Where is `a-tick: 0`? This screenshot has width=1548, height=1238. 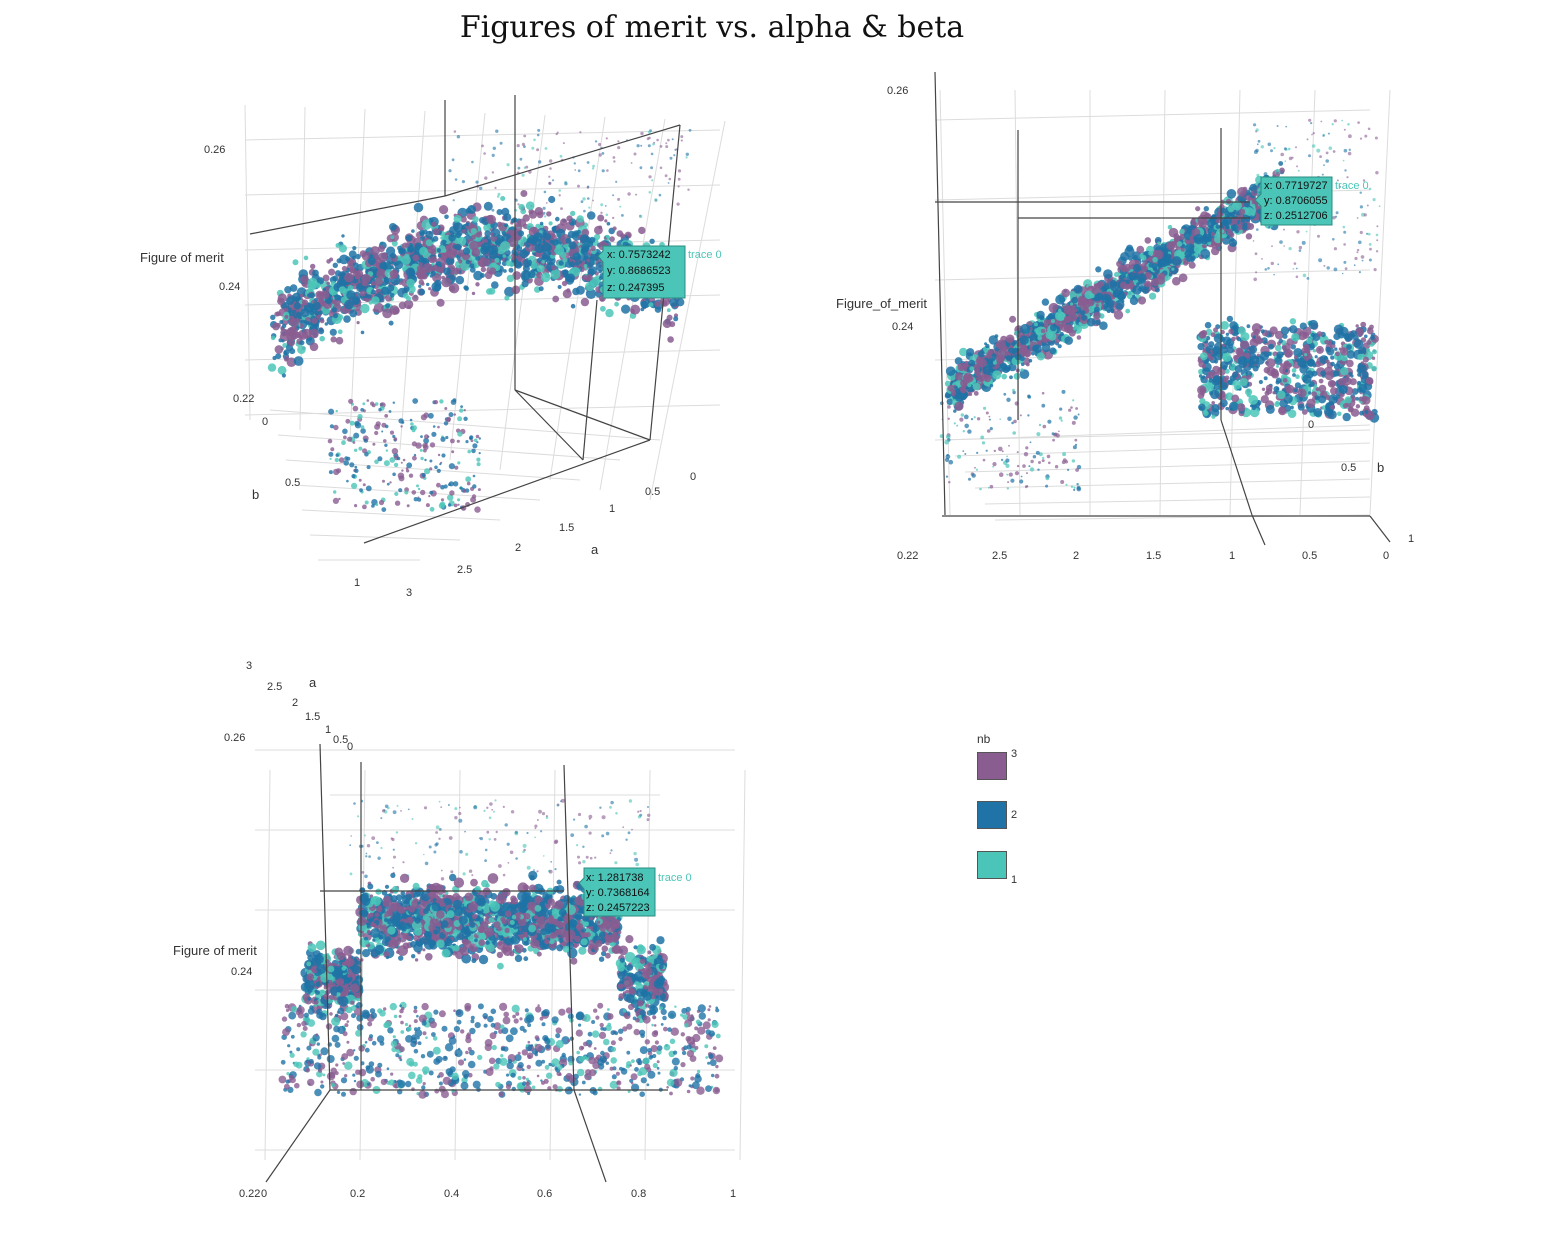 a-tick: 0 is located at coordinates (1386, 556).